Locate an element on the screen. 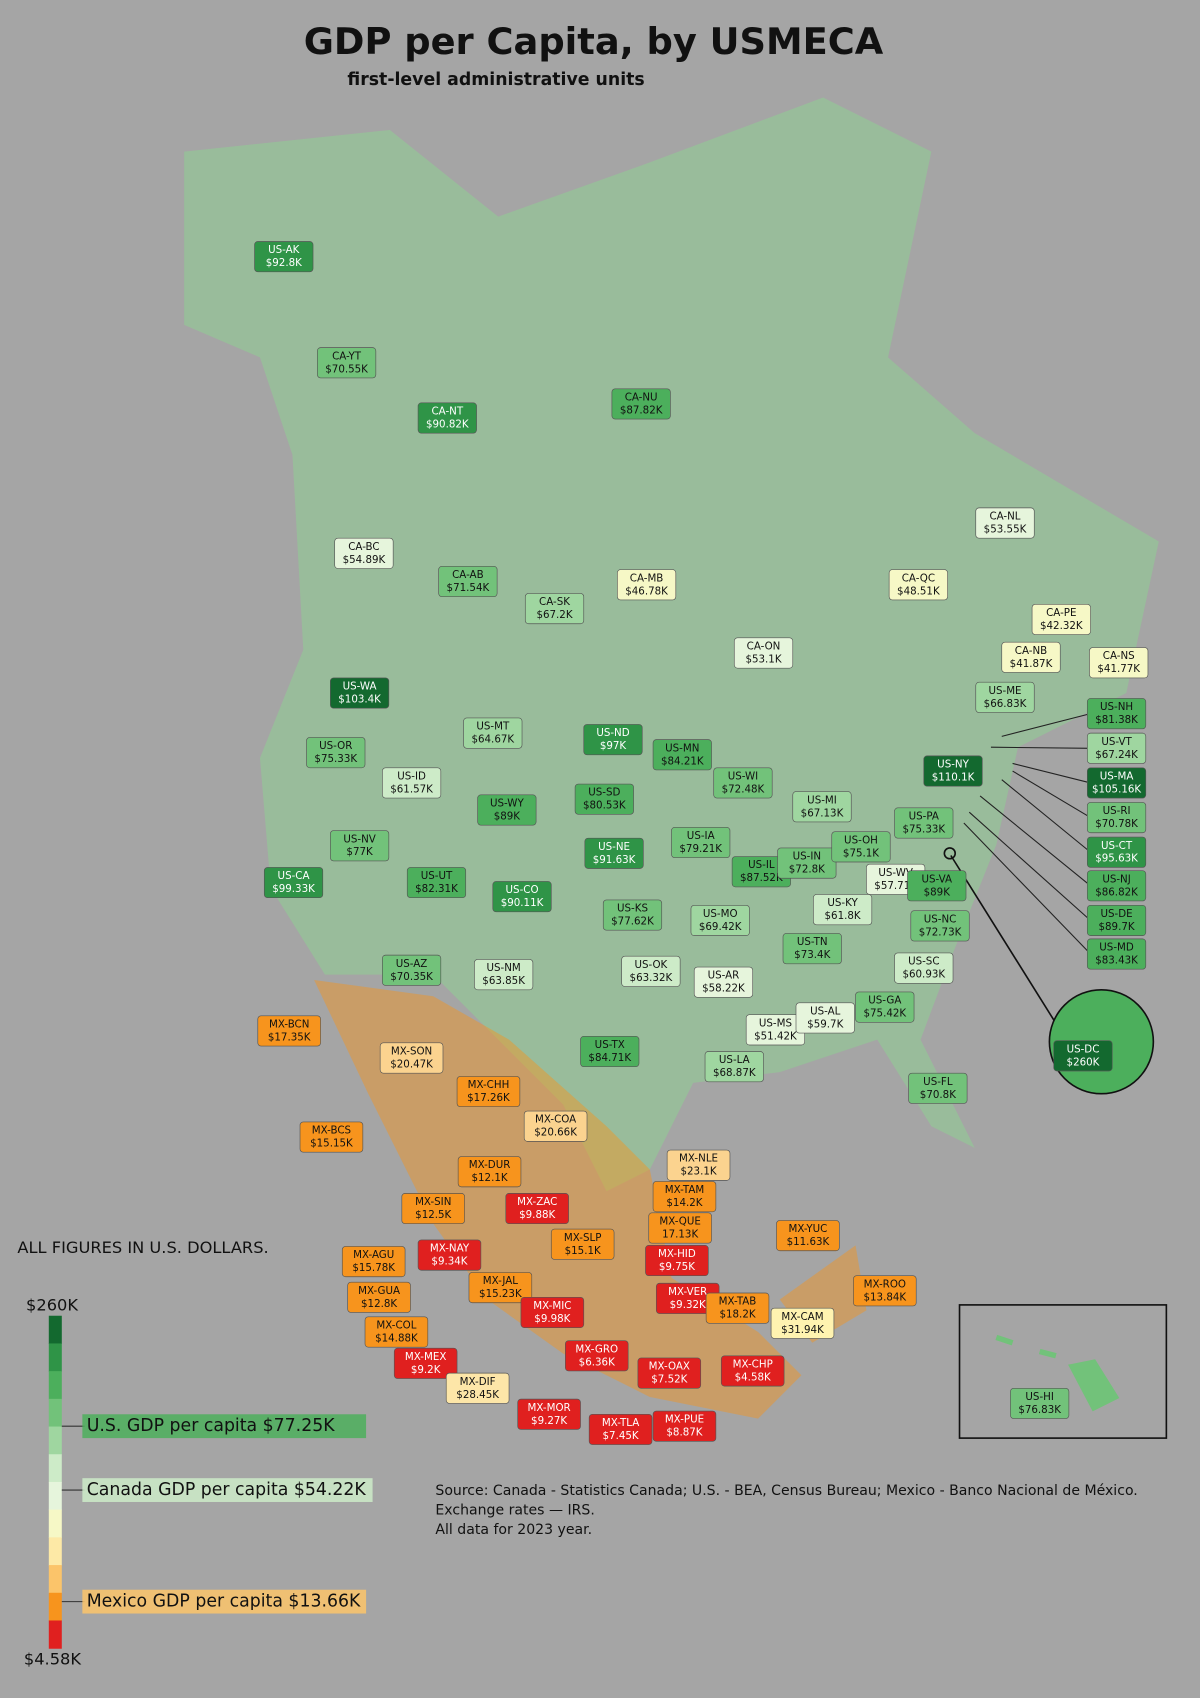  region: US-HI$76.83K is located at coordinates (1040, 1403).